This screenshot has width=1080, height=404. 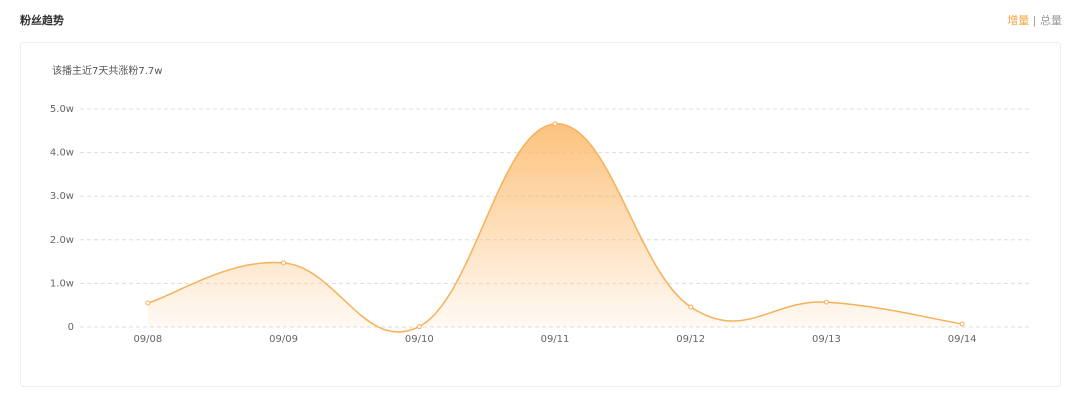 What do you see at coordinates (419, 339) in the screenshot?
I see `x-tick-label: 09/10` at bounding box center [419, 339].